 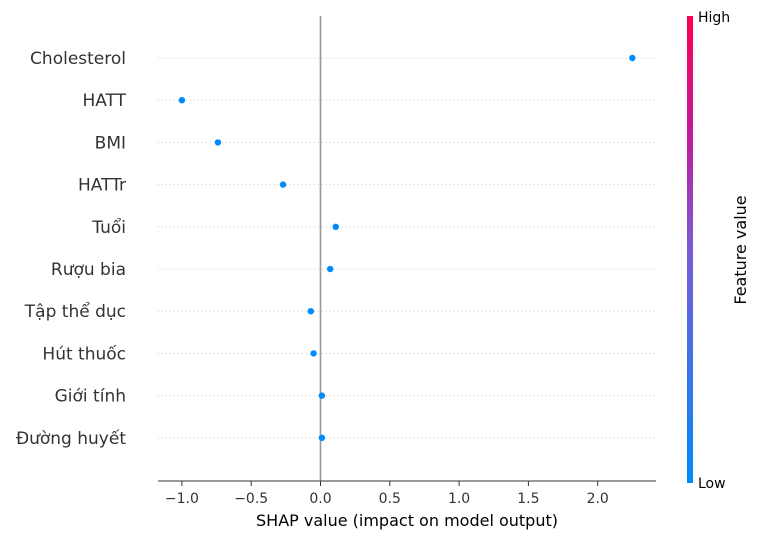 I want to click on feature-label: Tuổi, so click(x=108, y=227).